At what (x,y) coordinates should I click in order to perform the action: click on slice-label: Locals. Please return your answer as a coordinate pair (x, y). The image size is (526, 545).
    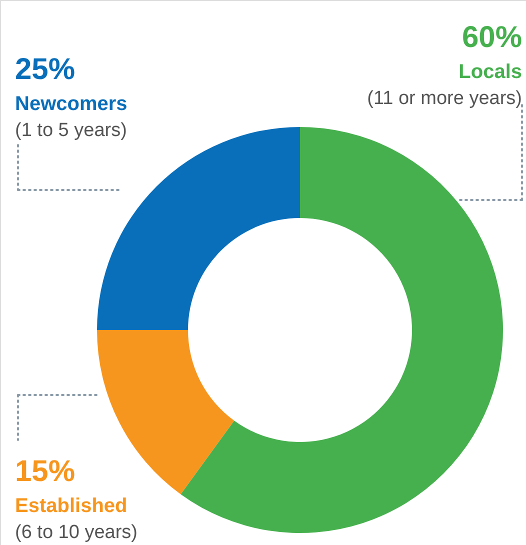
    Looking at the image, I should click on (490, 72).